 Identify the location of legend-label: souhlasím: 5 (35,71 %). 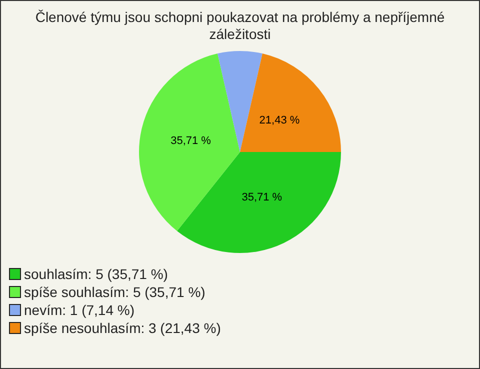
(96, 274).